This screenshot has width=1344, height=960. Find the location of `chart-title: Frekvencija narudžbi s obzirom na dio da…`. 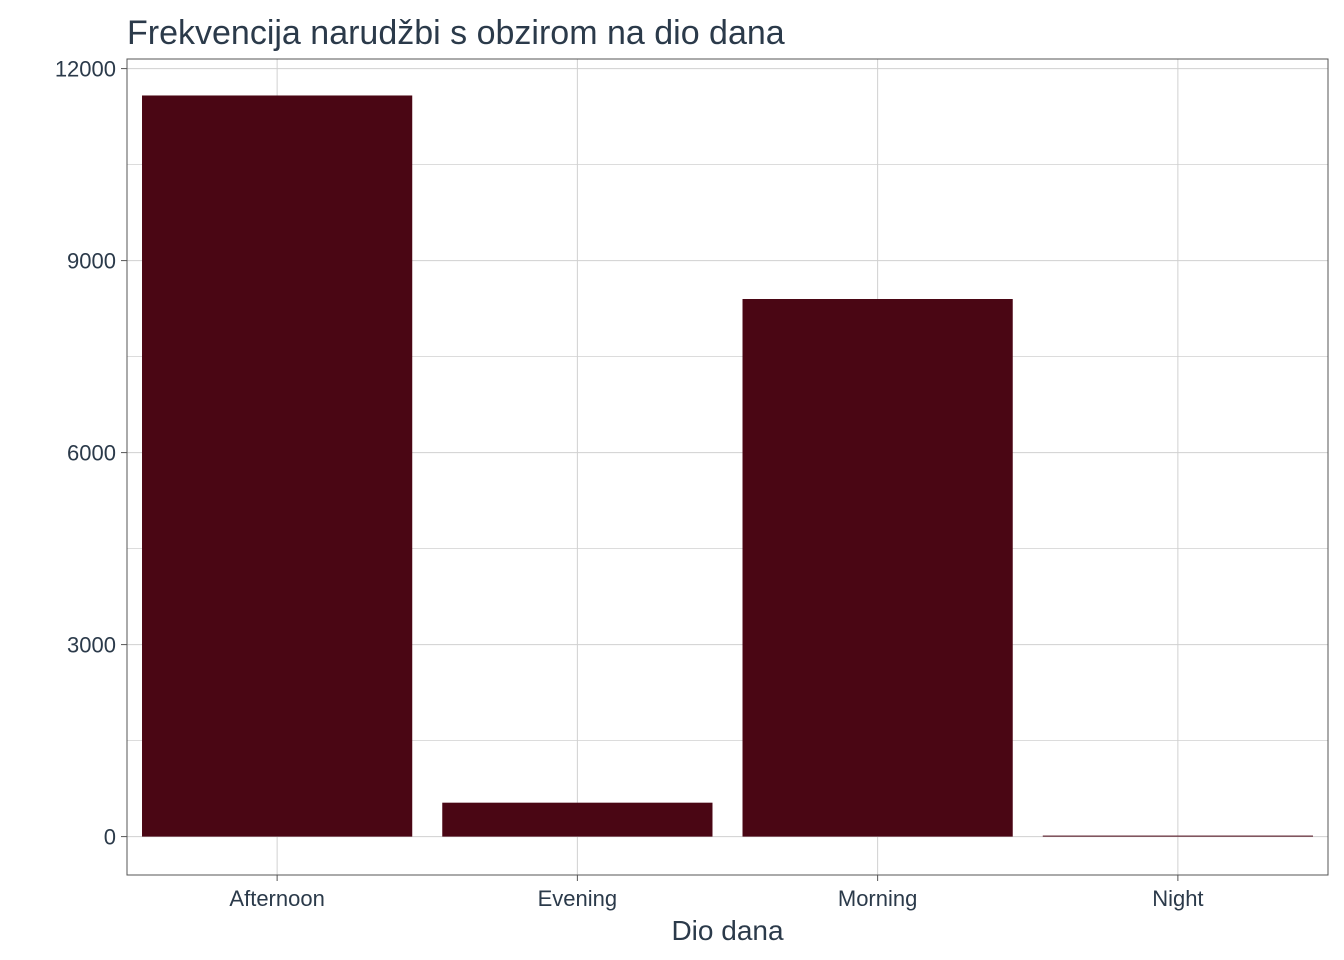

chart-title: Frekvencija narudžbi s obzirom na dio da… is located at coordinates (456, 33).